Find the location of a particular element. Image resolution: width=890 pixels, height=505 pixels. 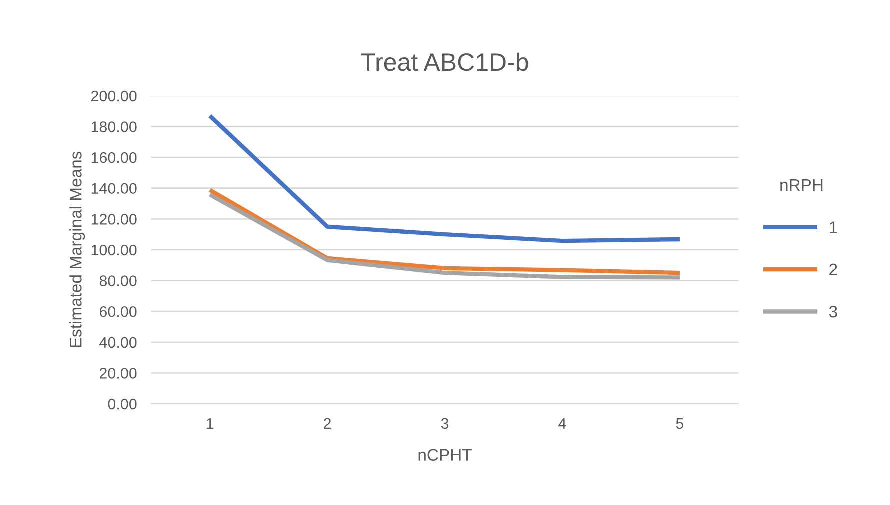

y-tick-label: 20.00 is located at coordinates (118, 373).